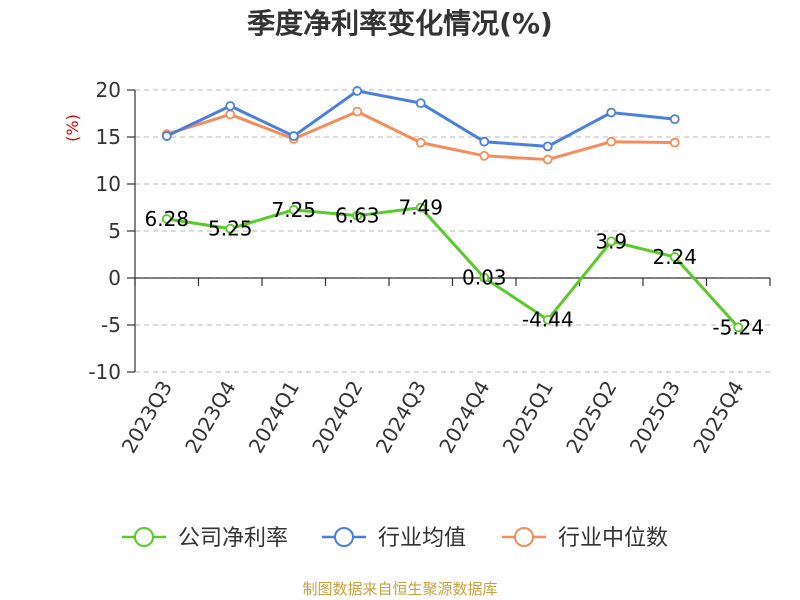 This screenshot has width=800, height=600. What do you see at coordinates (72, 128) in the screenshot?
I see `y-unit-label: (%)` at bounding box center [72, 128].